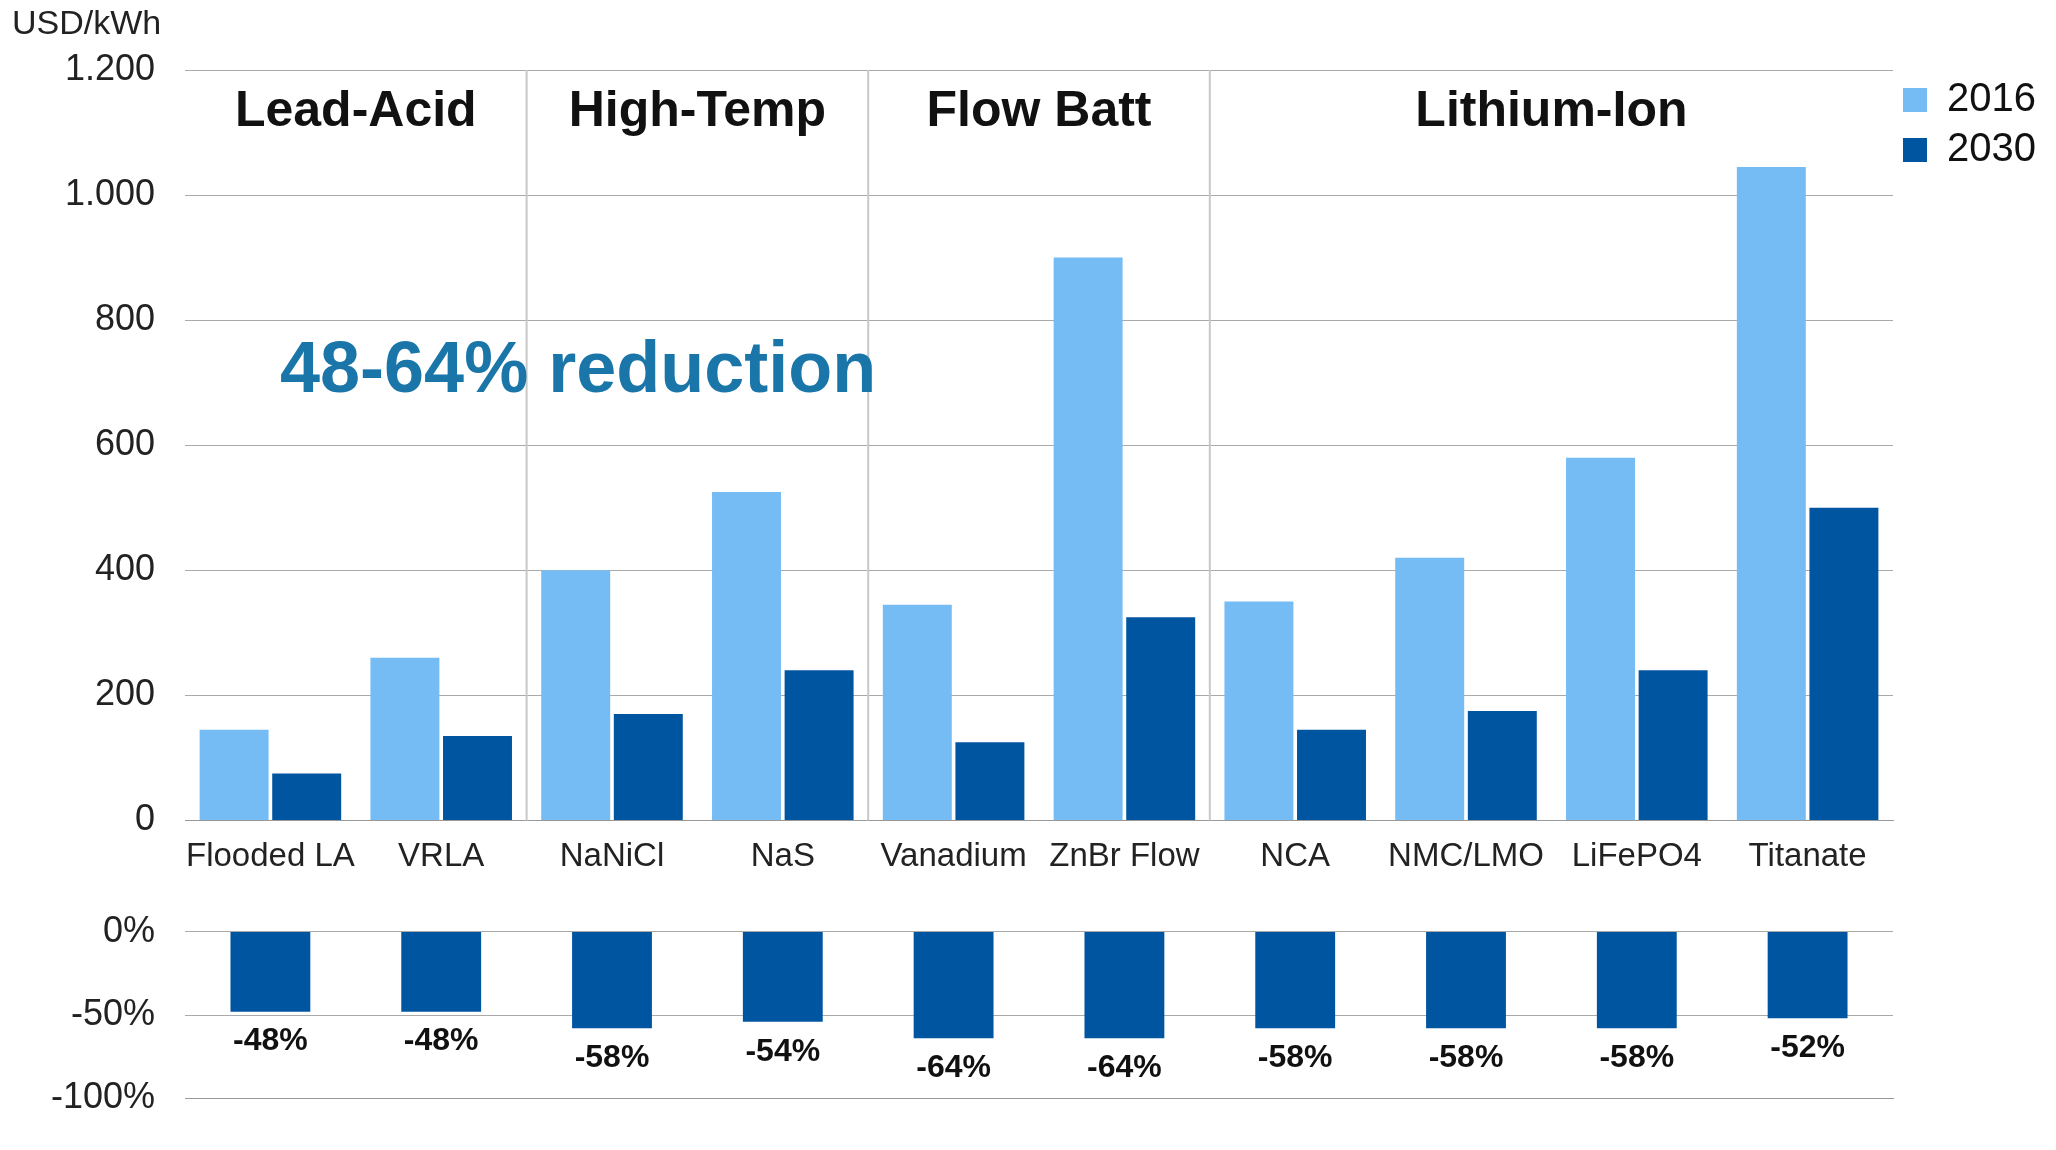 This screenshot has height=1150, width=2056. I want to click on annotation: 48-64% reduction, so click(578, 366).